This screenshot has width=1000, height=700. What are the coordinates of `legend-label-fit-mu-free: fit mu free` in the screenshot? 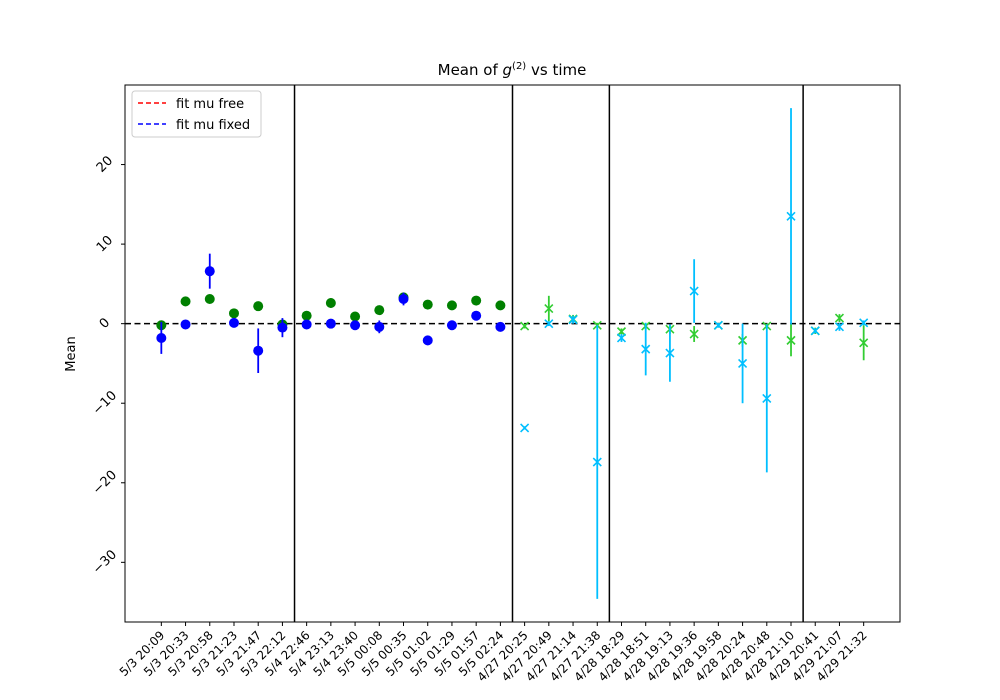 It's located at (210, 104).